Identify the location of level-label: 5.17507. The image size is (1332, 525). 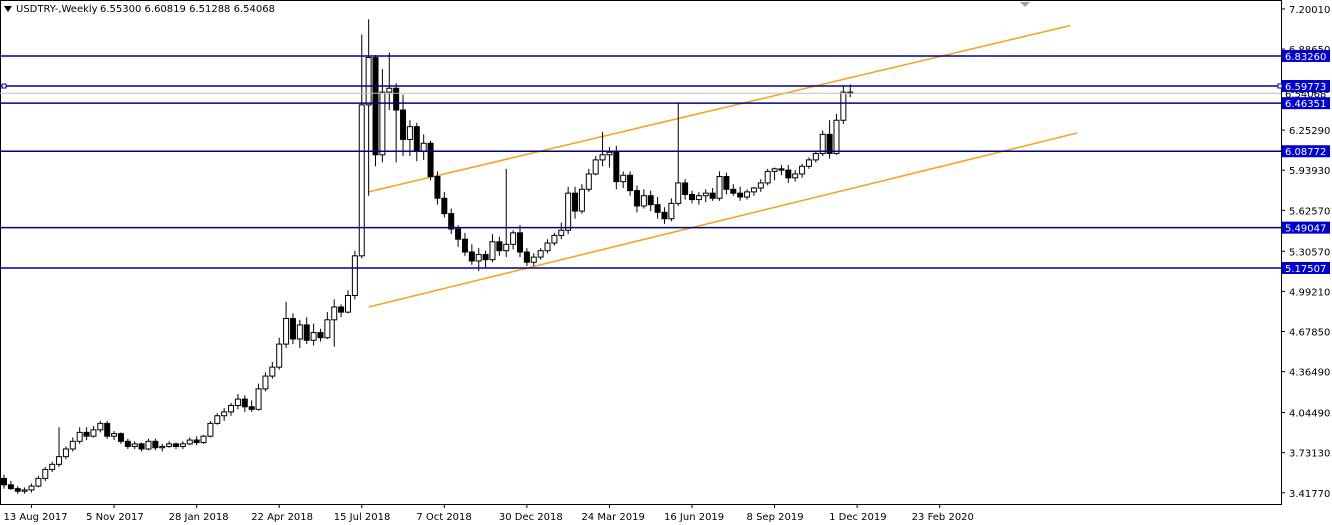
(1305, 269).